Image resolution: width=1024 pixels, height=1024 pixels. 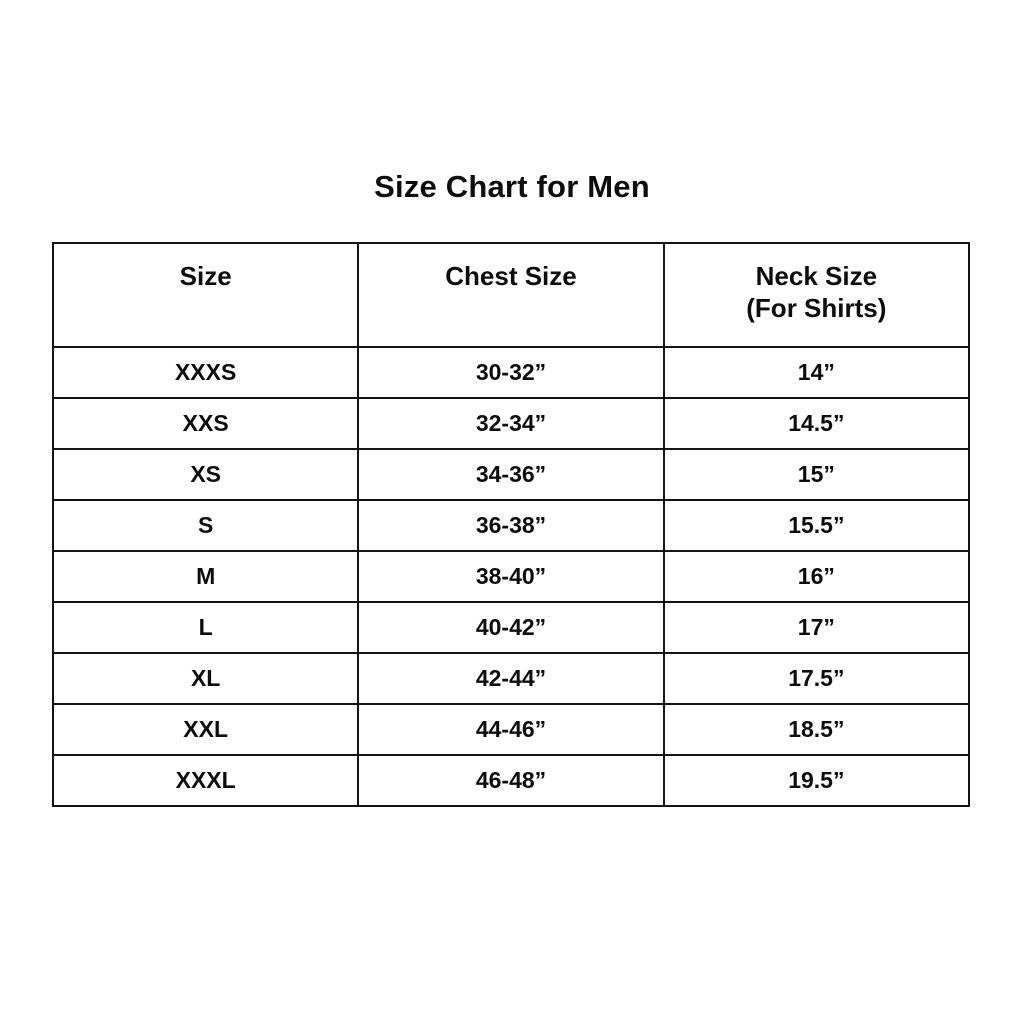 I want to click on table-row: XS 34-36” 15”, so click(x=511, y=474).